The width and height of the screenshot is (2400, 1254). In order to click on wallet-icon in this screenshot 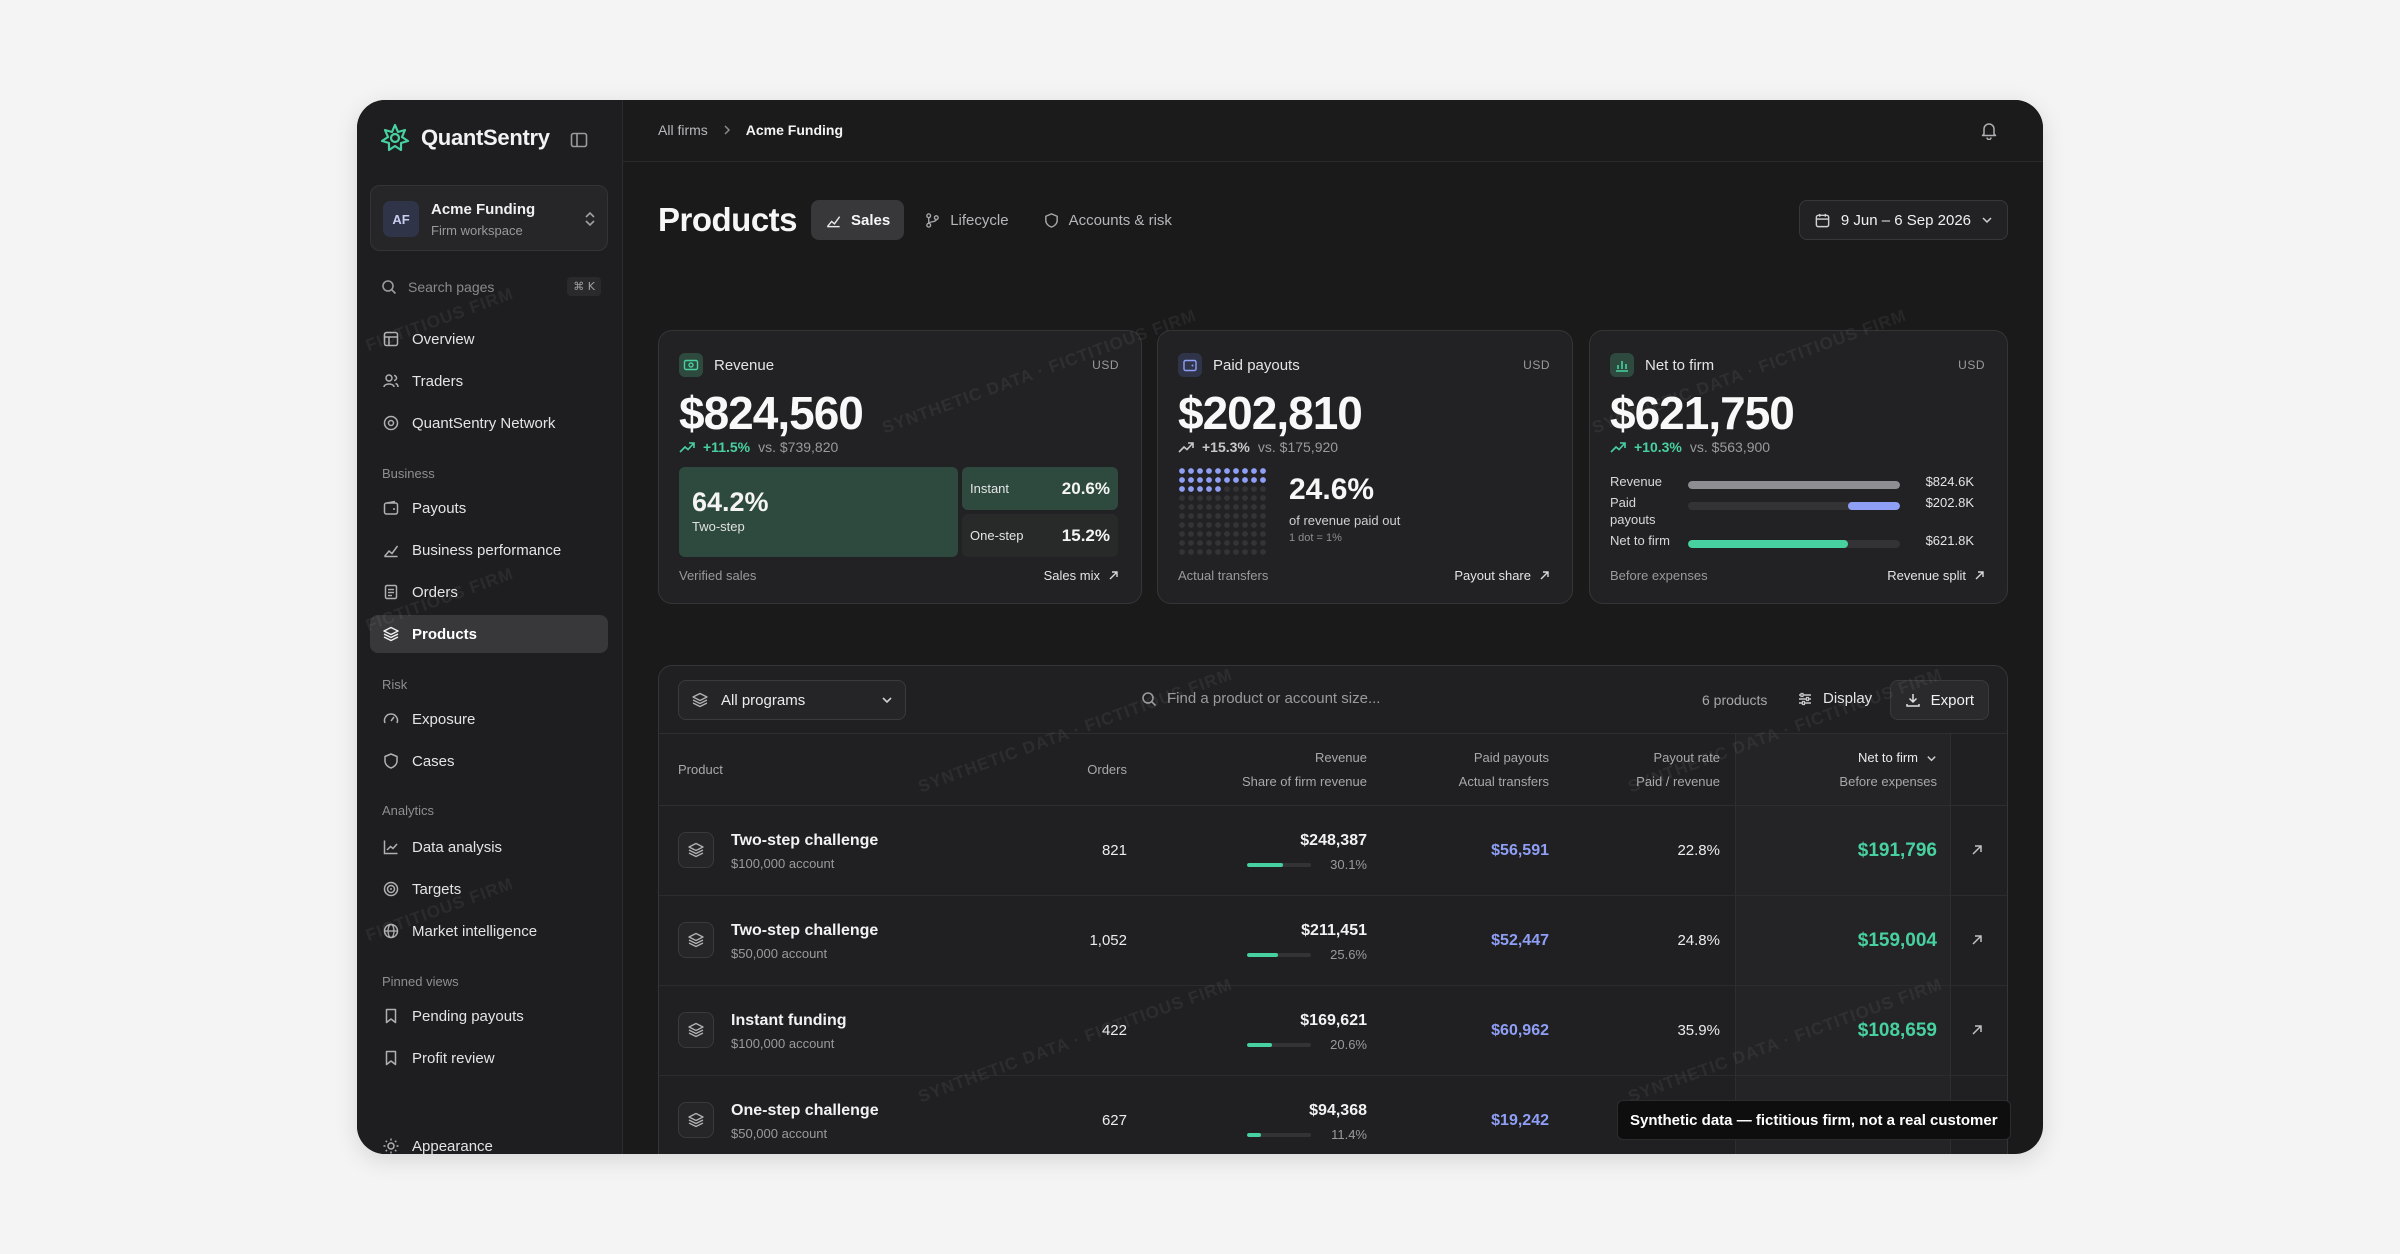, I will do `click(1190, 365)`.